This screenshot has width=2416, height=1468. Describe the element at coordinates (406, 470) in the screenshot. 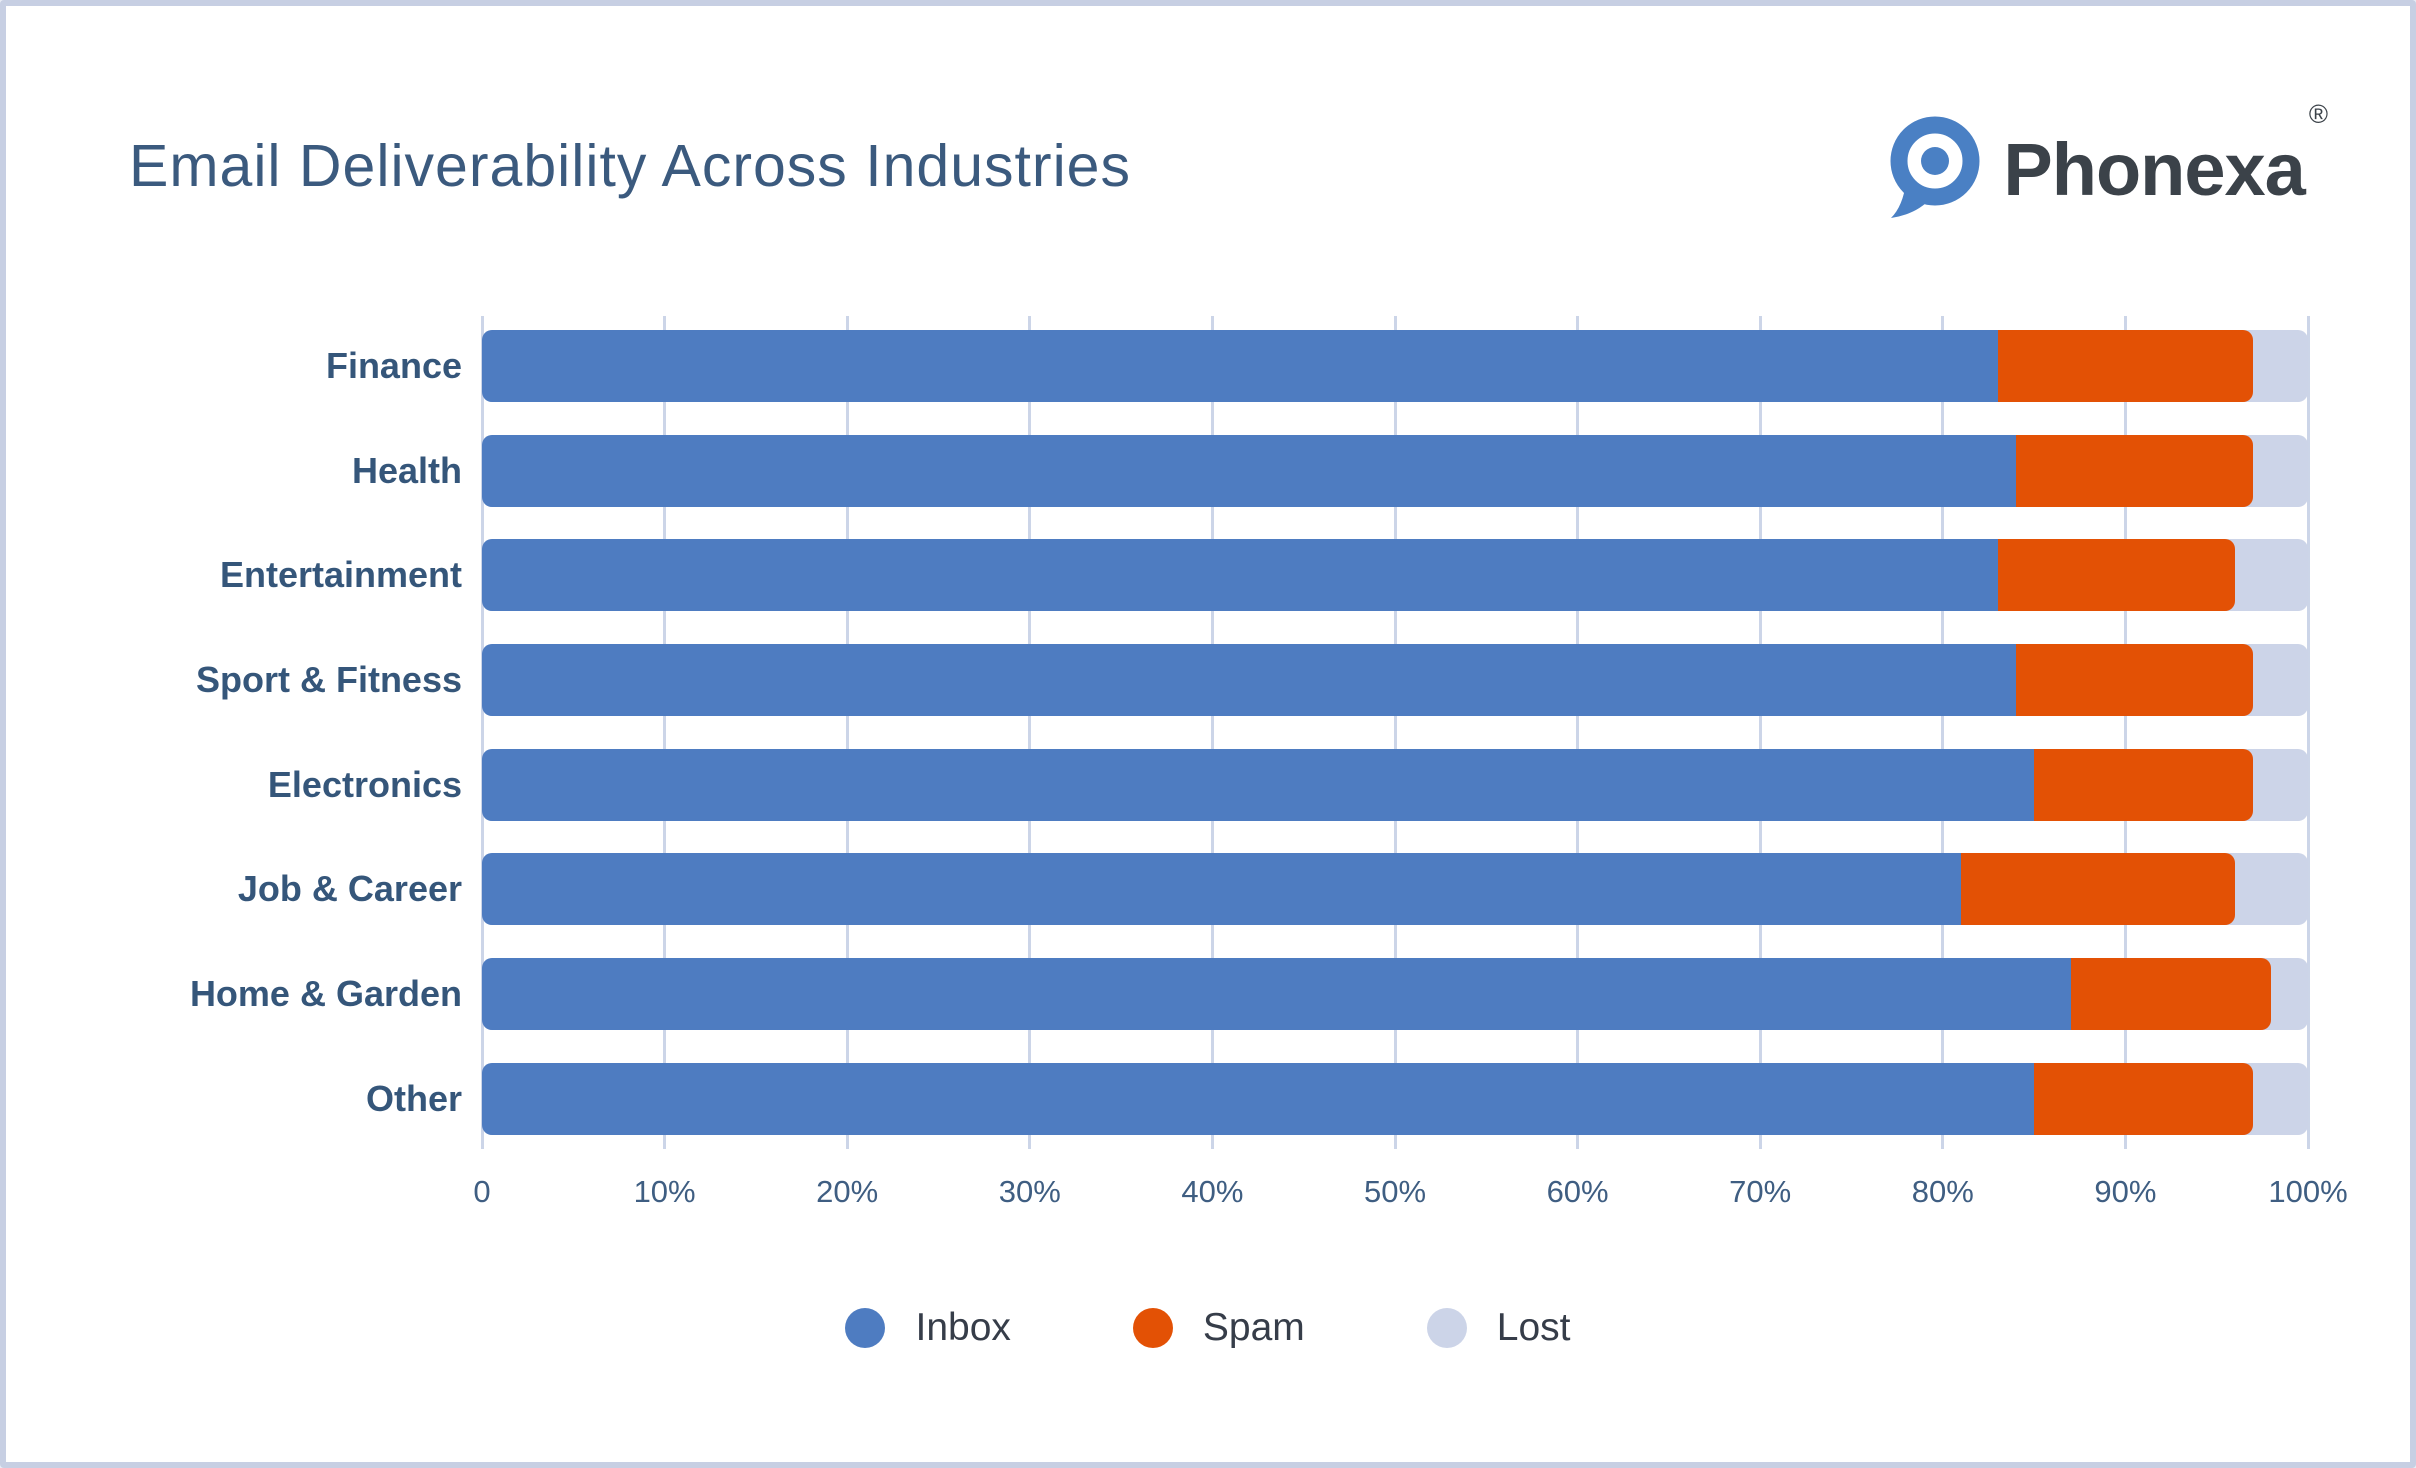

I see `category-label: Health` at that location.